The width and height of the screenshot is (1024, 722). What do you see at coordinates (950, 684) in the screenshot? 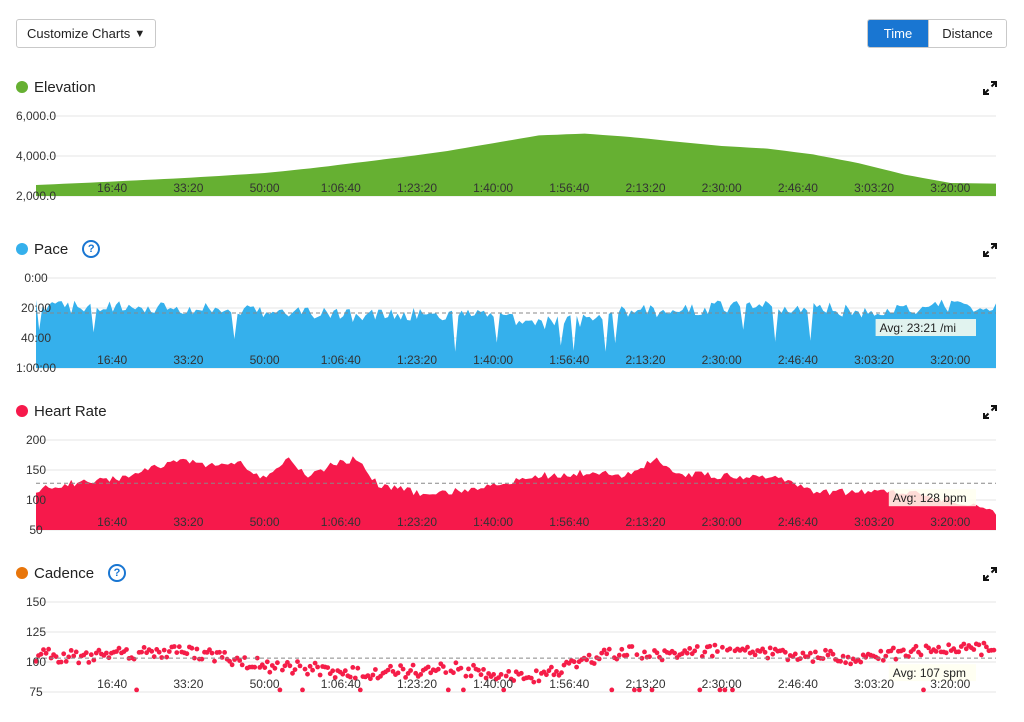
I see `x-tick-label: 3:20:00` at bounding box center [950, 684].